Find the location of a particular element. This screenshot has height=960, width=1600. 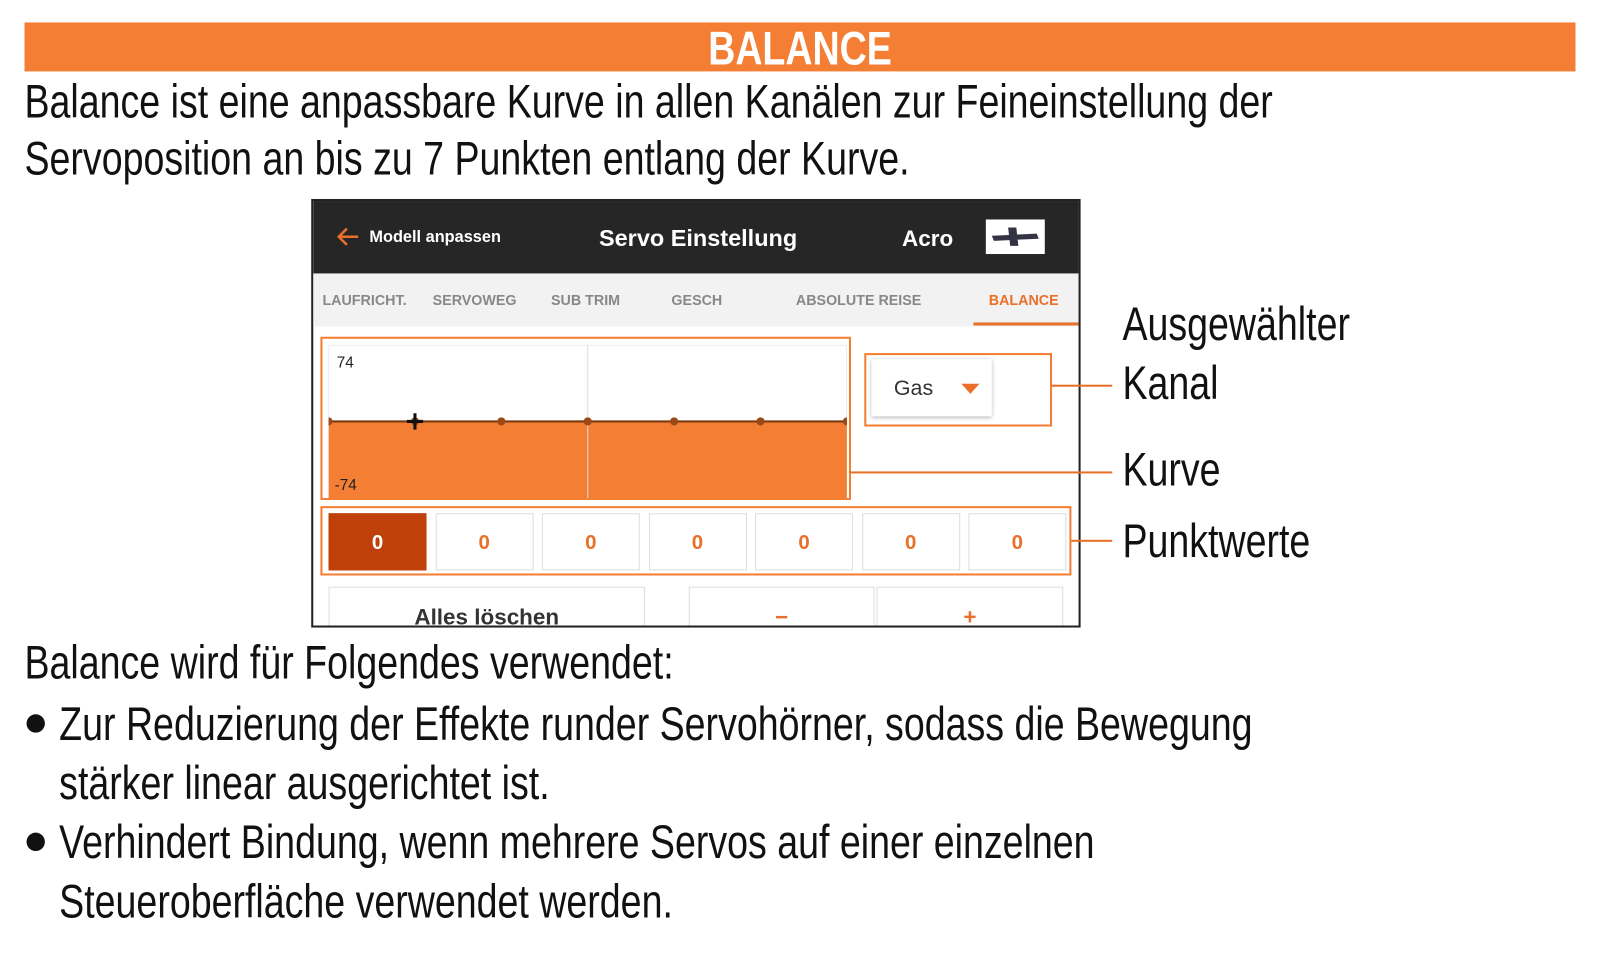

curve-min: -74 is located at coordinates (346, 485).